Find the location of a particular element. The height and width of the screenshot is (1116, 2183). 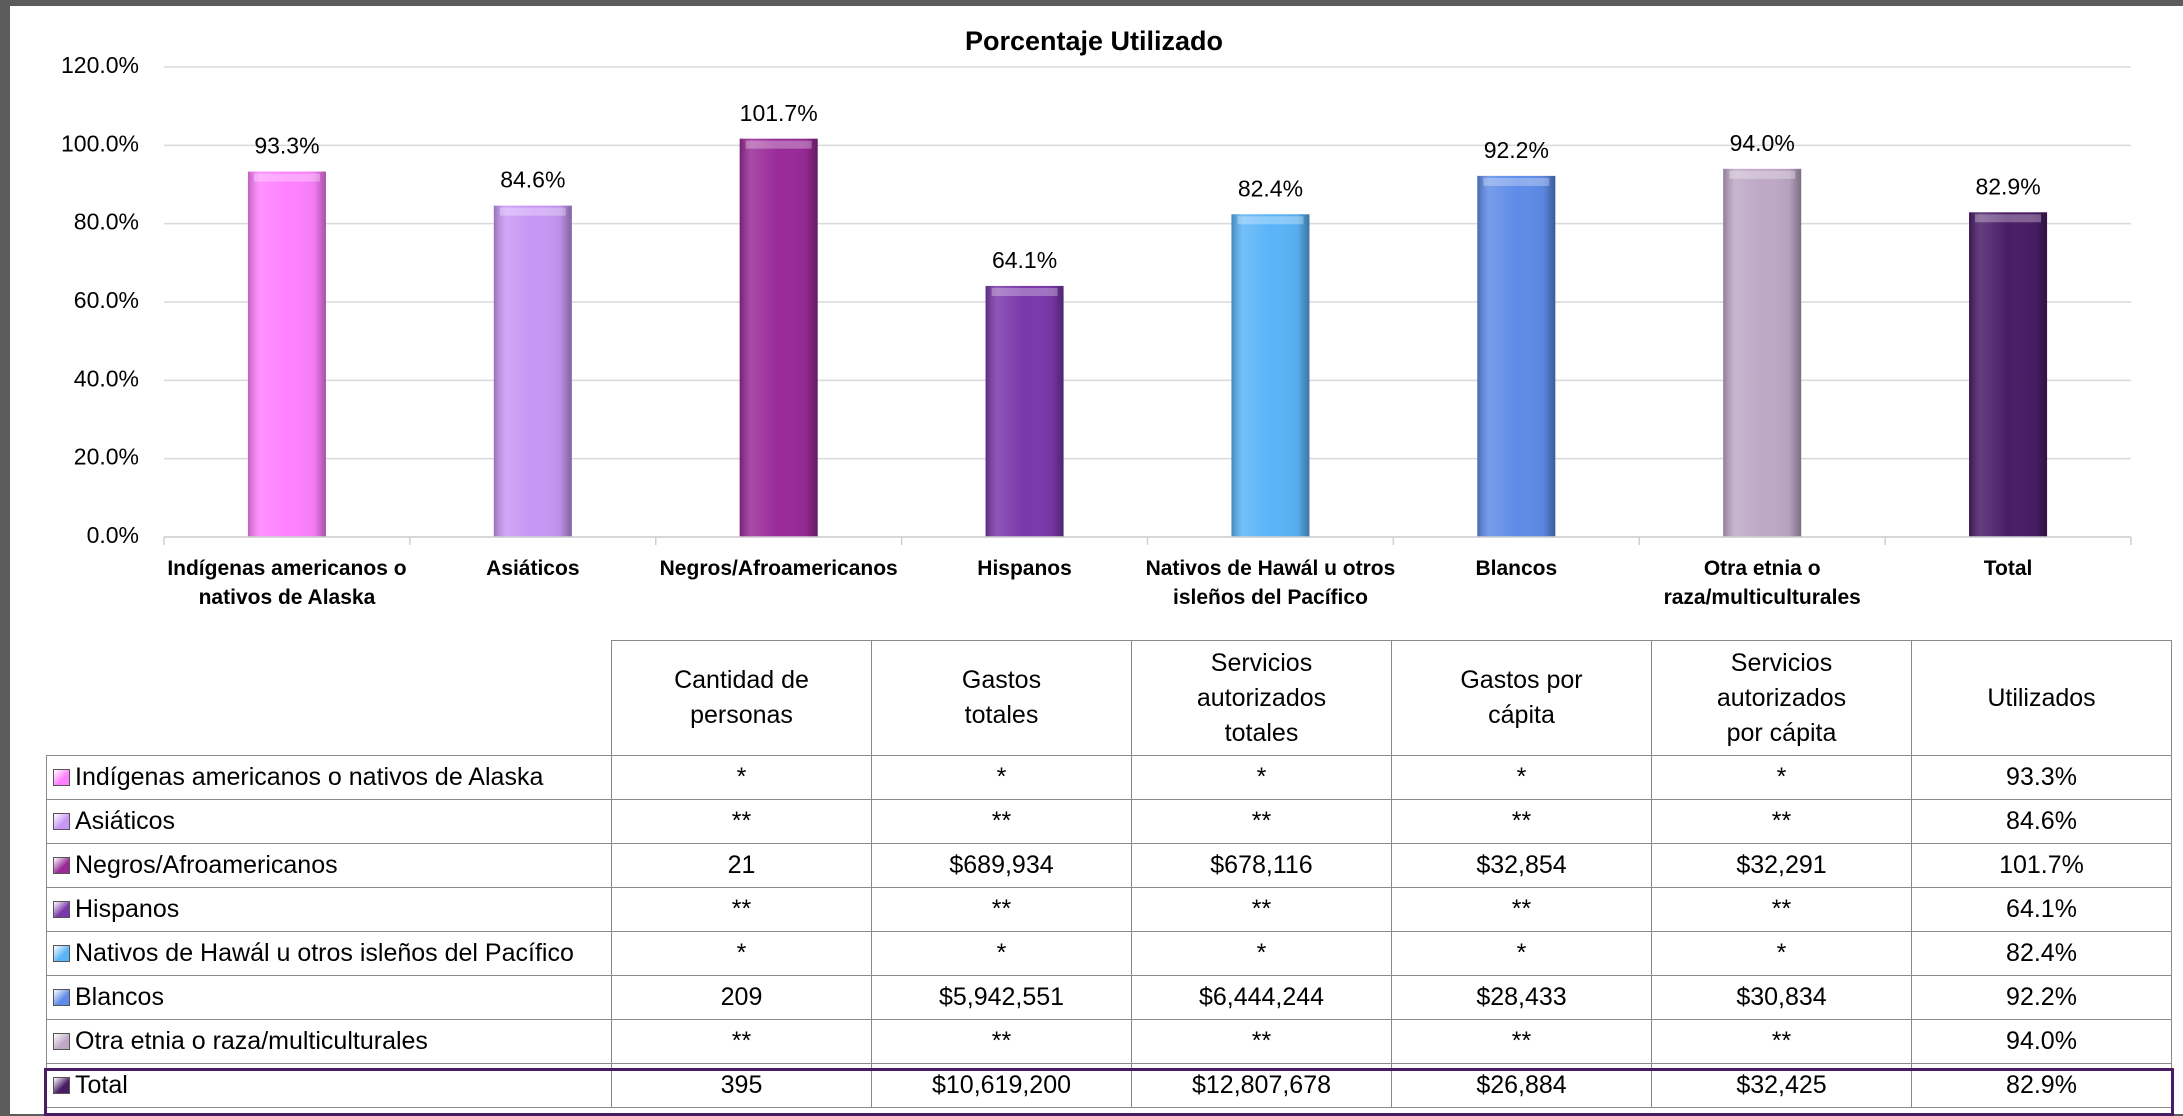

row-label-cell: Otra etnia o raza/multiculturales is located at coordinates (329, 1041).